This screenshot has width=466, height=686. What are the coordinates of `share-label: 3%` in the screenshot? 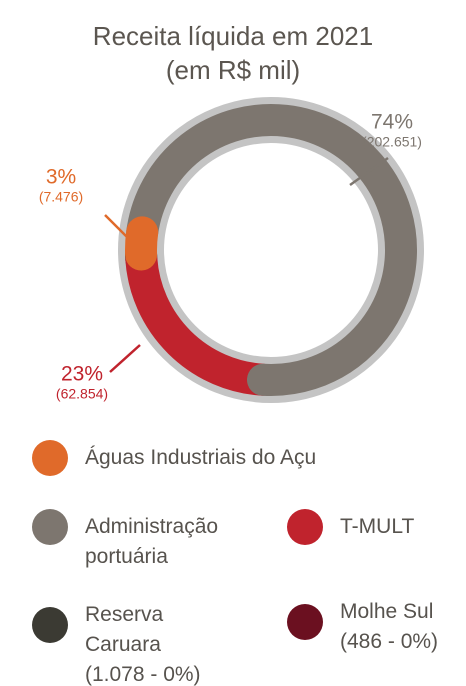 It's located at (61, 177).